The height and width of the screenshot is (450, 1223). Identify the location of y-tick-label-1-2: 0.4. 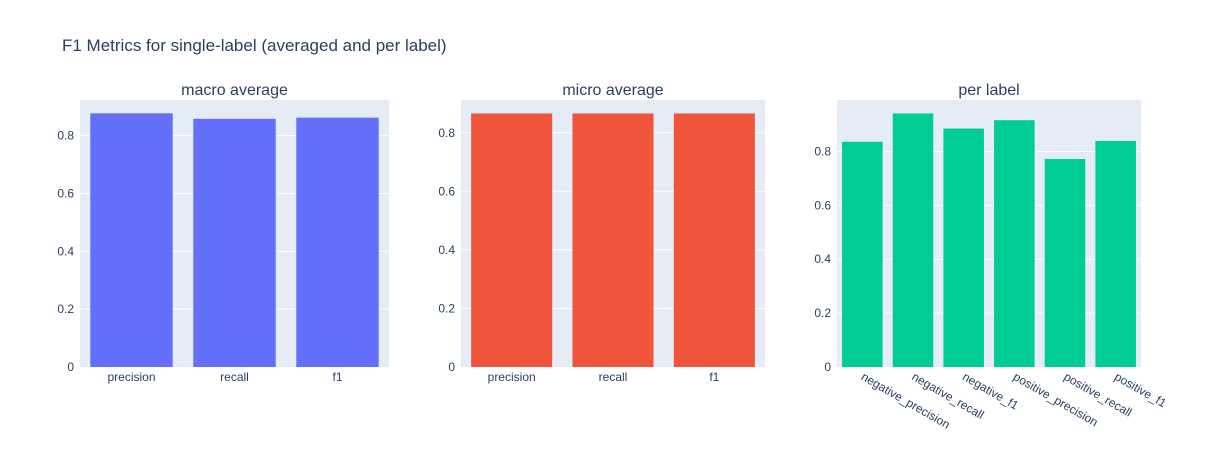
(446, 250).